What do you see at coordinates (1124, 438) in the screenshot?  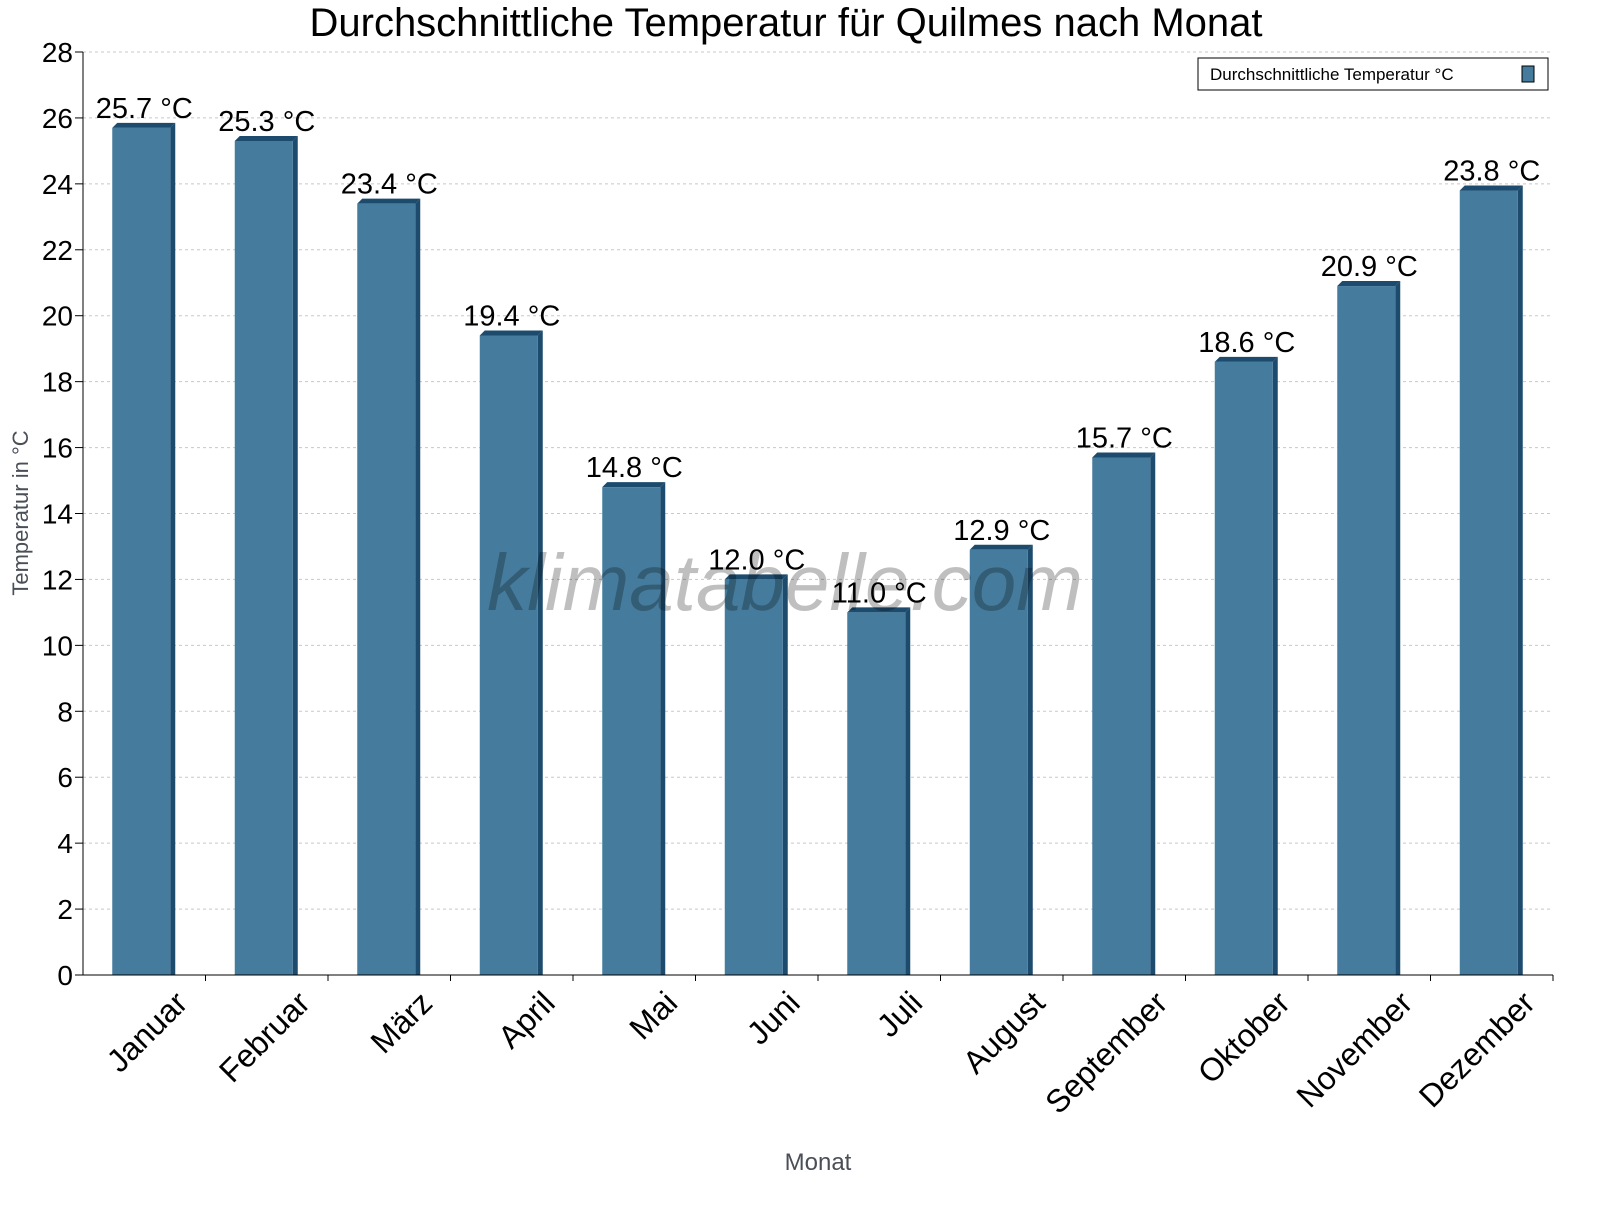 I see `data-label: 15.7 °C` at bounding box center [1124, 438].